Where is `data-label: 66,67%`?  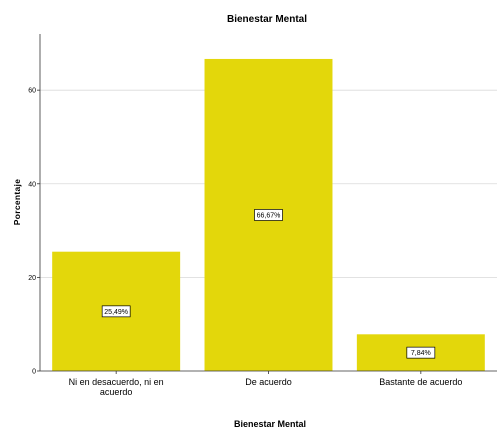 data-label: 66,67% is located at coordinates (268, 215).